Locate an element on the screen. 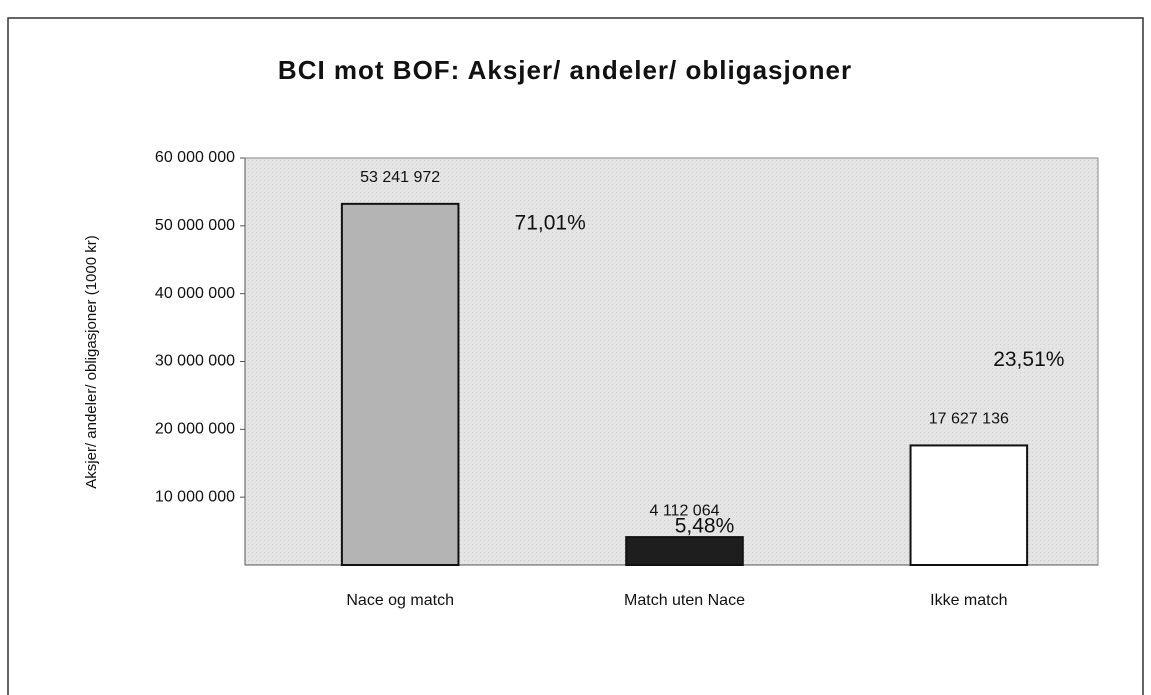  x-tick-label: Ikke match is located at coordinates (968, 600).